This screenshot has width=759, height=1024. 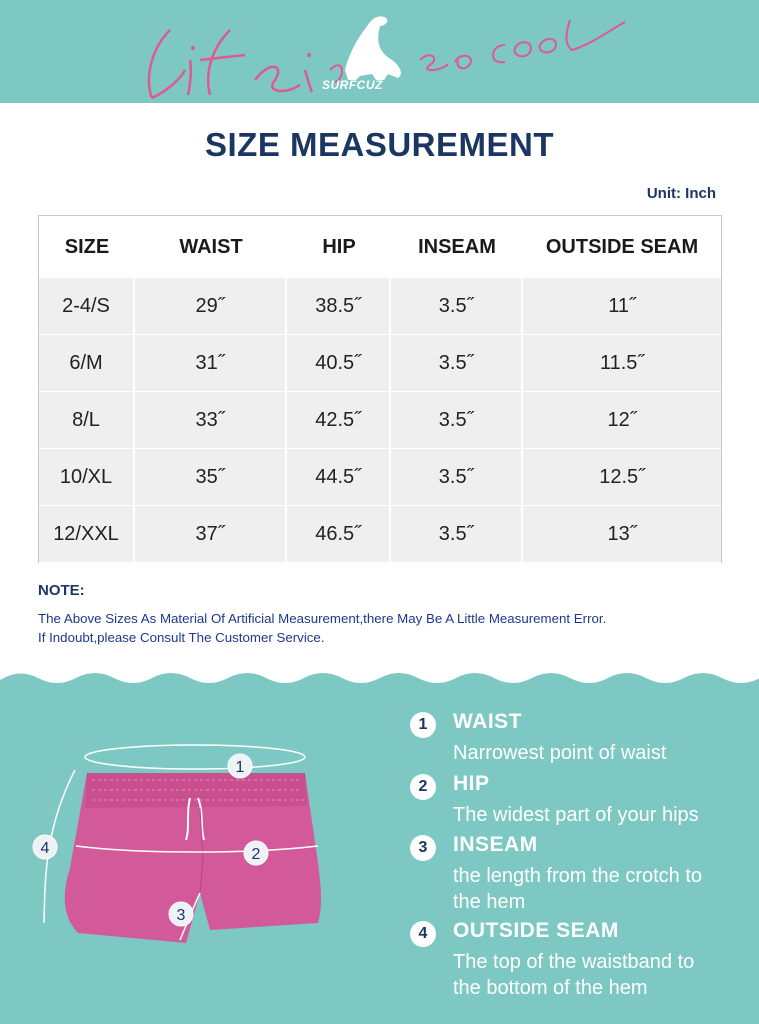 I want to click on marker-2: 2, so click(x=256, y=854).